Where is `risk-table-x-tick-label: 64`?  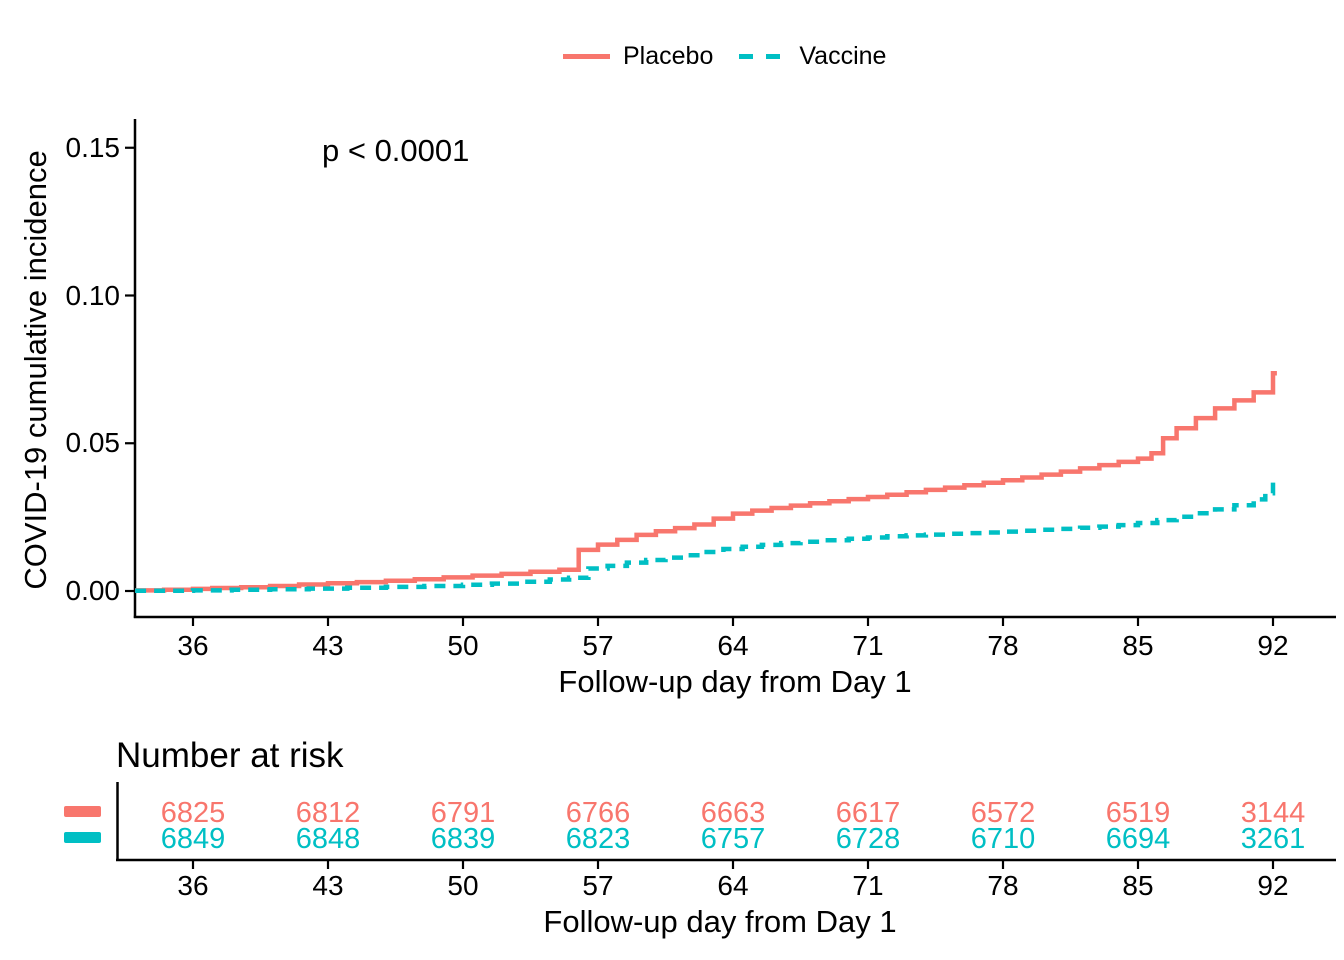
risk-table-x-tick-label: 64 is located at coordinates (733, 885).